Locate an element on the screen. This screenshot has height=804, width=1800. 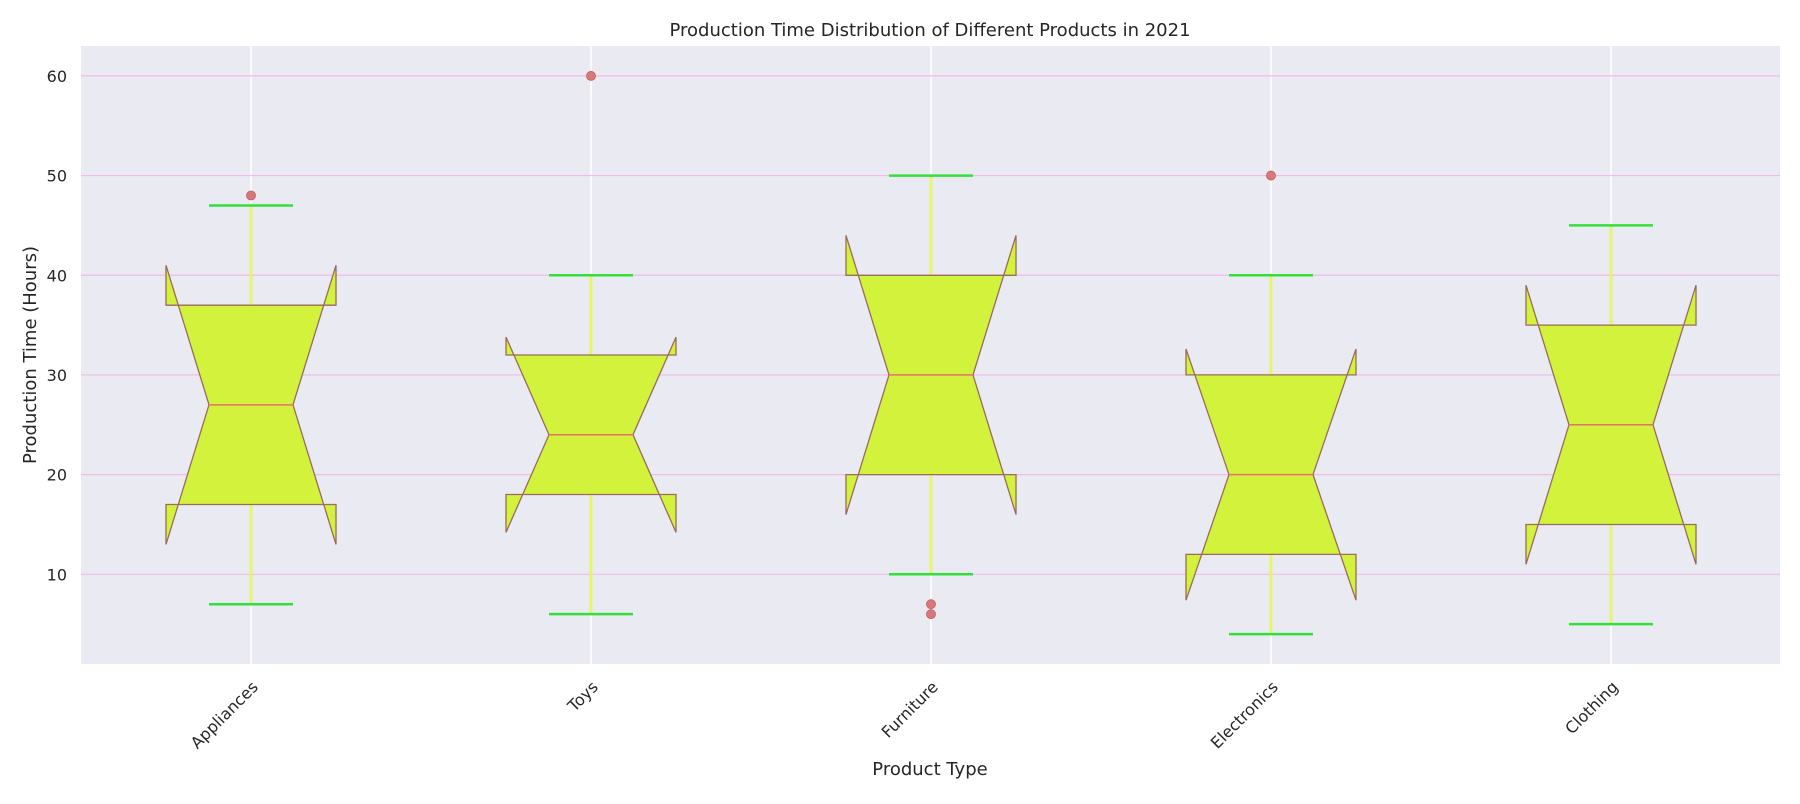
y-tick-label: 10 is located at coordinates (57, 574).